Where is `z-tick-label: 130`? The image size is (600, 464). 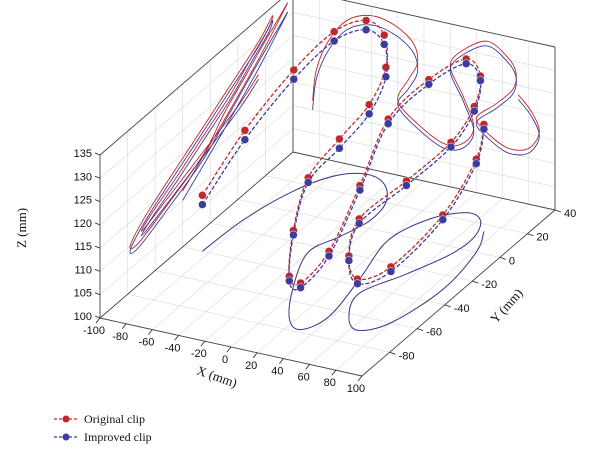
z-tick-label: 130 is located at coordinates (83, 177).